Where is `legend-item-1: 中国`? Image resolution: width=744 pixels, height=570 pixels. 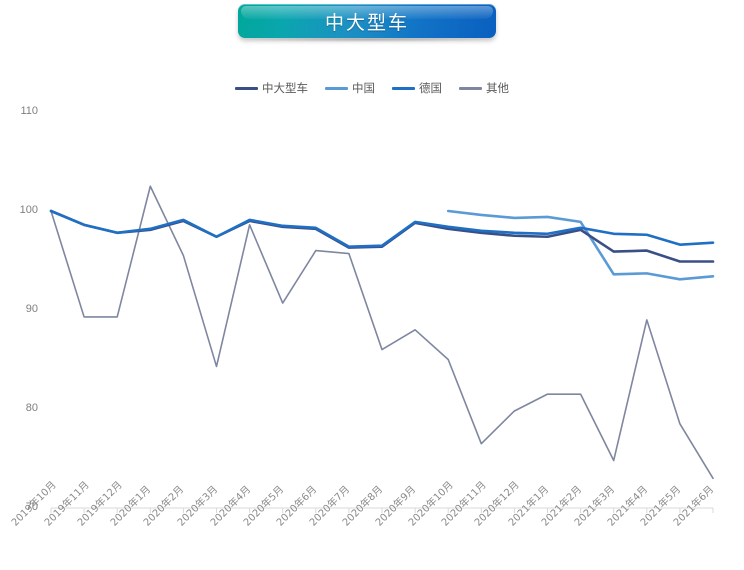
legend-item-1: 中国 is located at coordinates (350, 88).